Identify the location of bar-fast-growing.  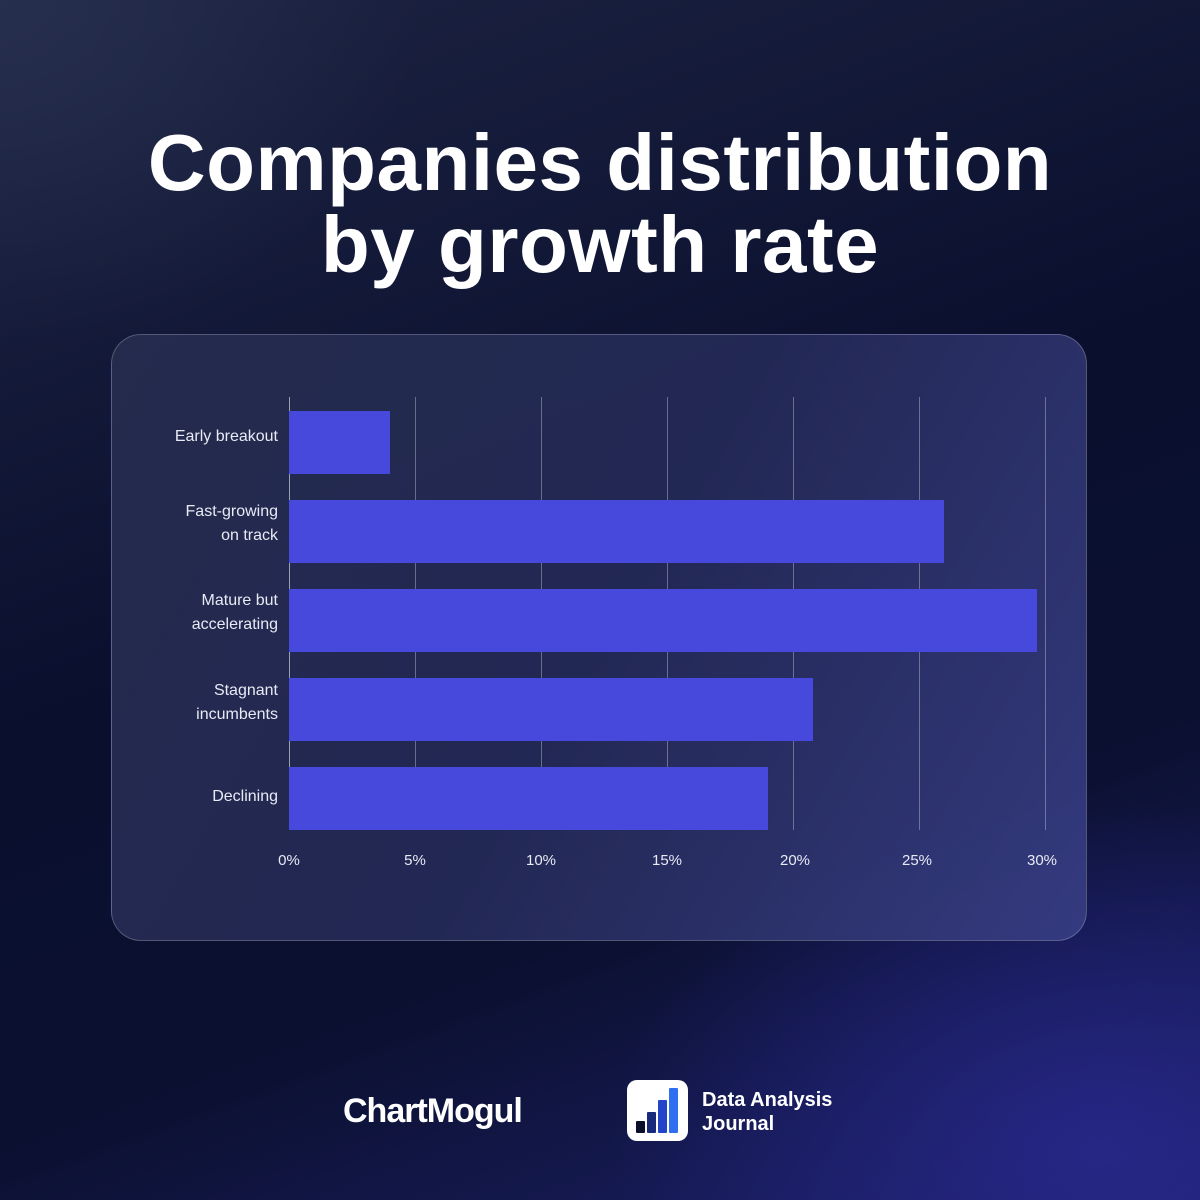
(617, 531).